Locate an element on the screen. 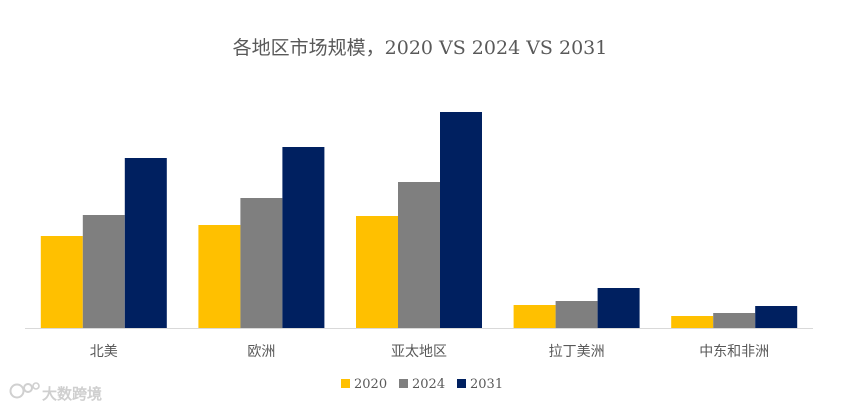 The width and height of the screenshot is (855, 410). x-tick-label: 中东和非洲 is located at coordinates (734, 352).